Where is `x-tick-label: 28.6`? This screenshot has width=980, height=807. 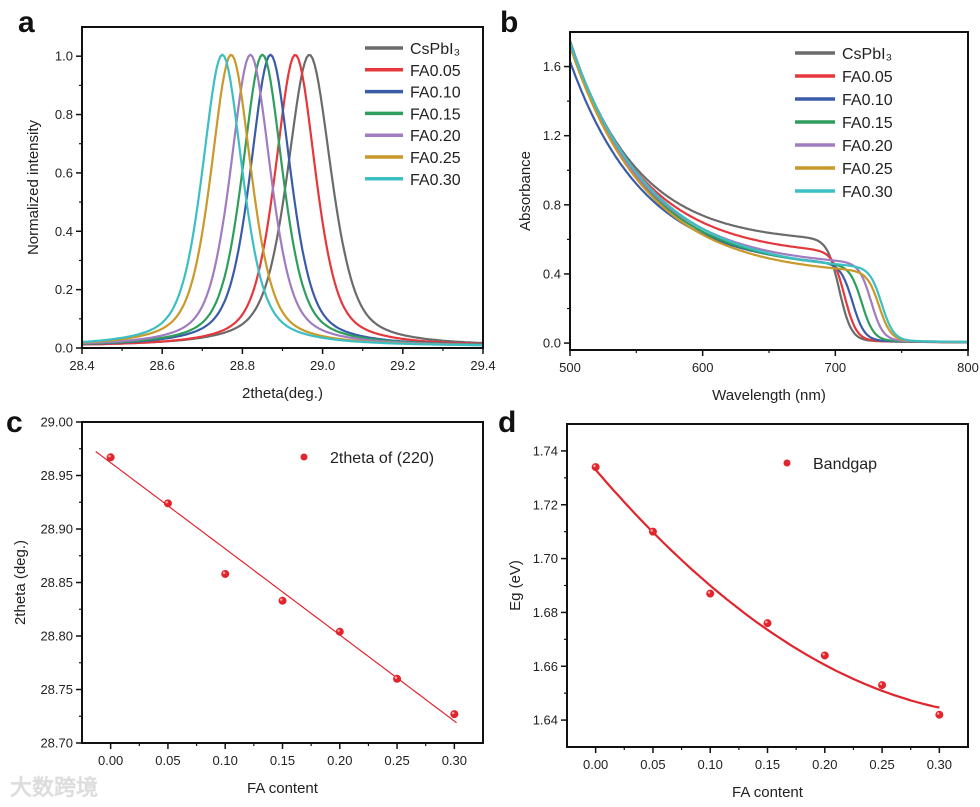
x-tick-label: 28.6 is located at coordinates (162, 365).